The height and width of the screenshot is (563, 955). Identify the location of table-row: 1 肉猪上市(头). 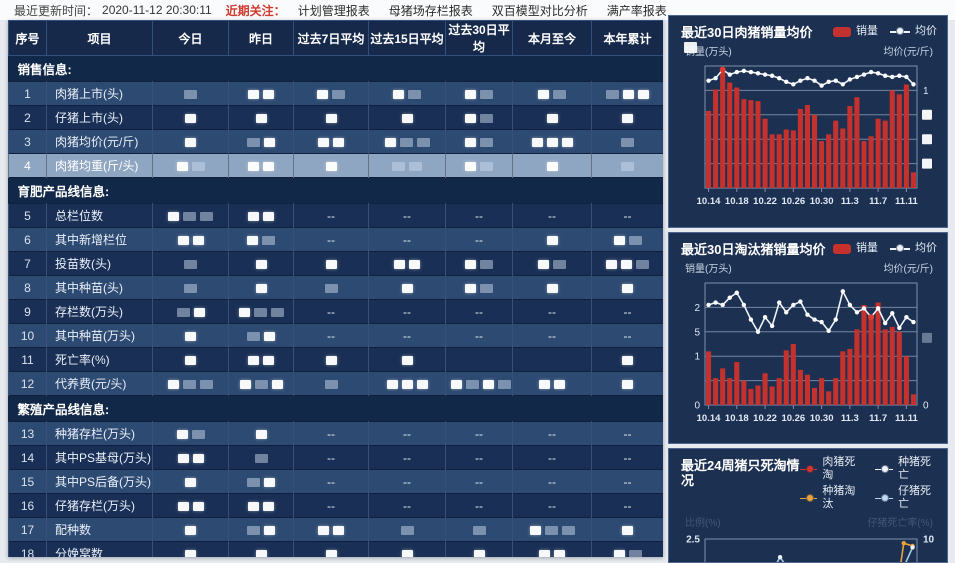
(335, 93).